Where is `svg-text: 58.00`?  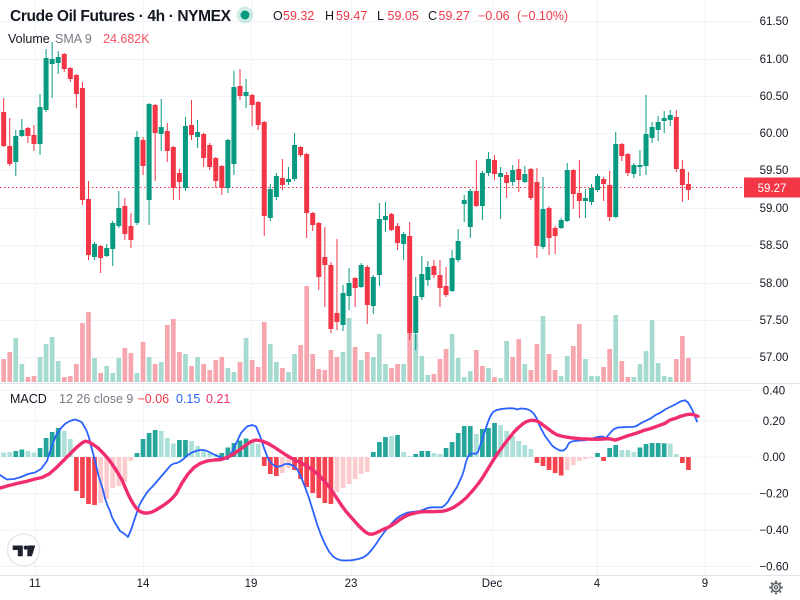
svg-text: 58.00 is located at coordinates (774, 284).